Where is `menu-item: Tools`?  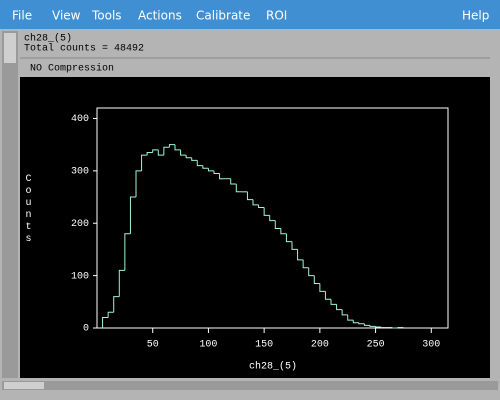
menu-item: Tools is located at coordinates (106, 16).